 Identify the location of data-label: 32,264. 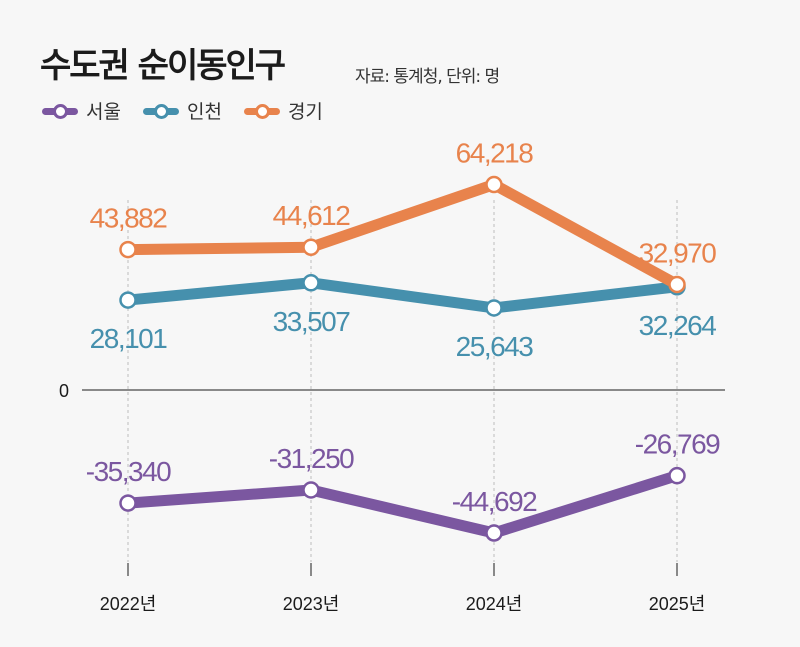
(678, 325).